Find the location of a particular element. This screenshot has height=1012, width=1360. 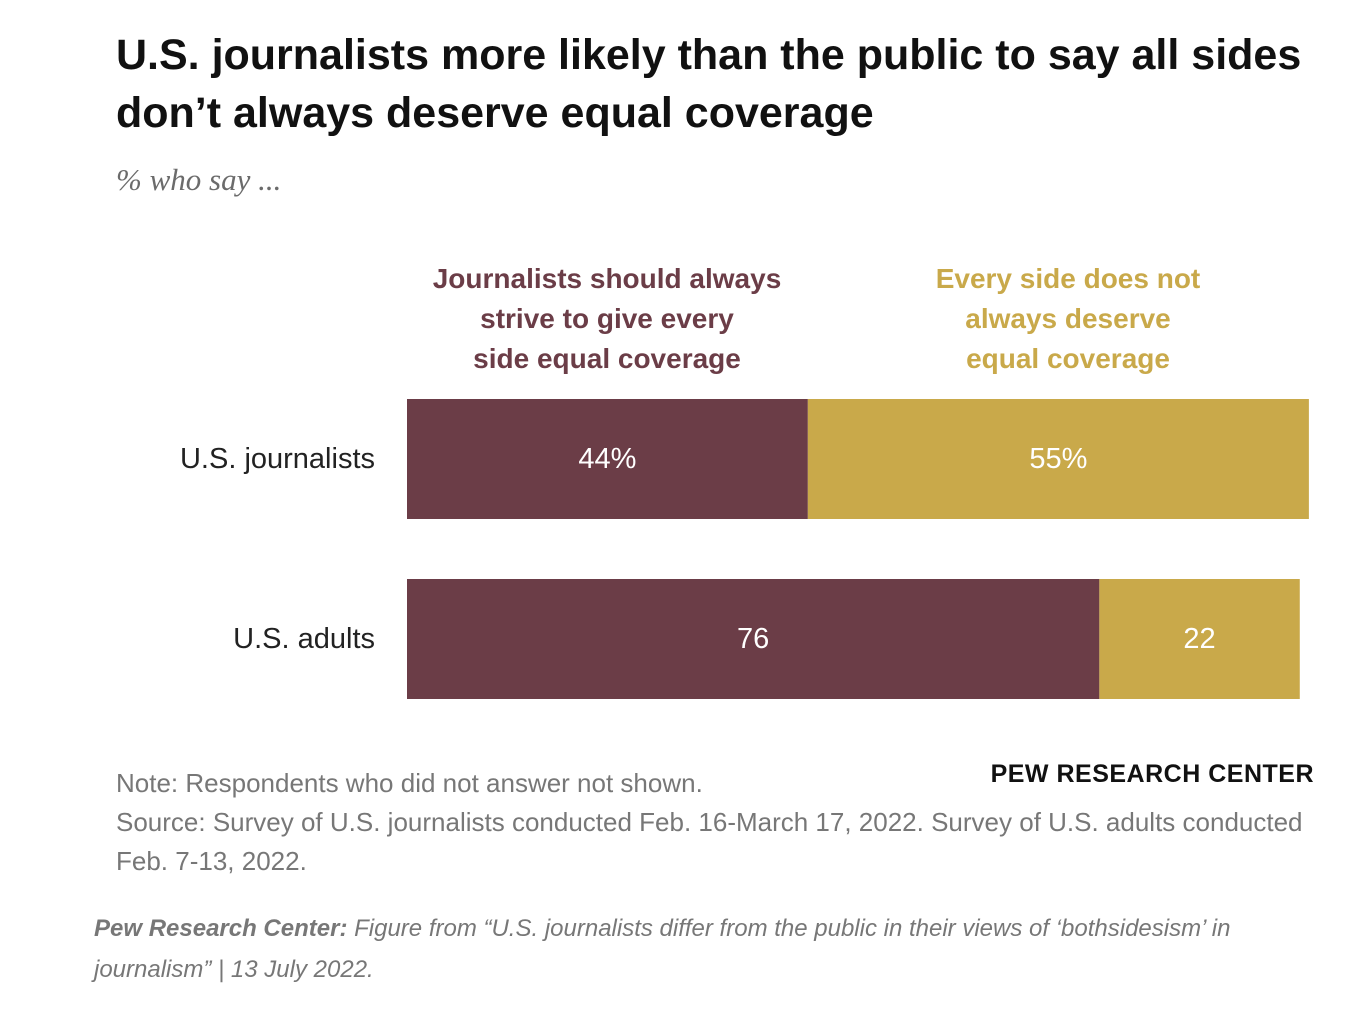

legend-line: Every side does not is located at coordinates (1068, 278).